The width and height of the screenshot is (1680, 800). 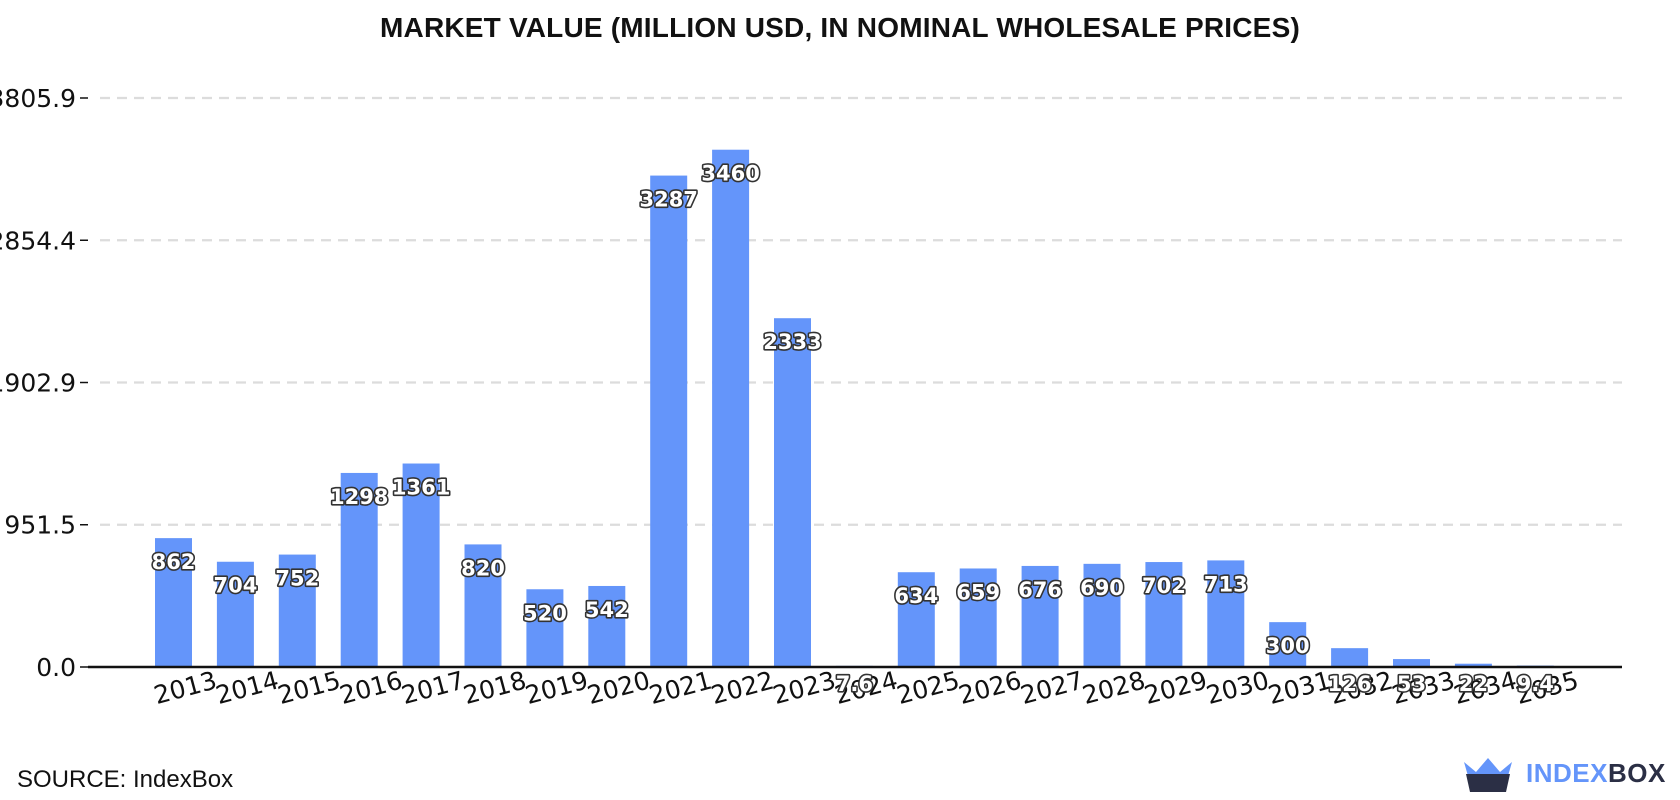 I want to click on bar-2031, so click(x=1288, y=644).